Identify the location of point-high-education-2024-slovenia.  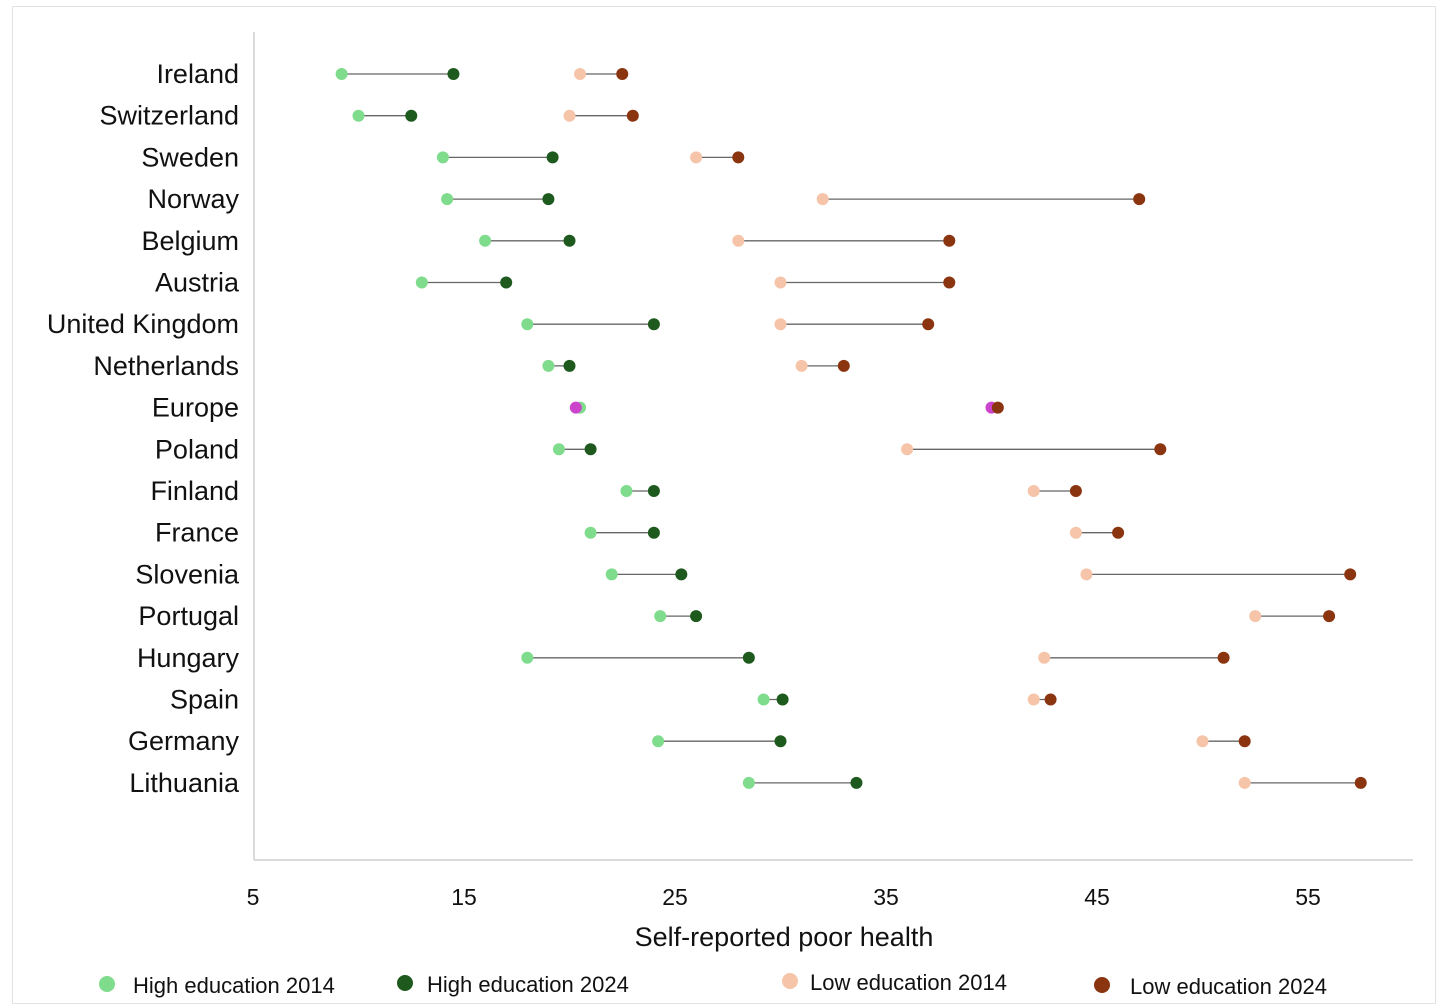
(681, 574).